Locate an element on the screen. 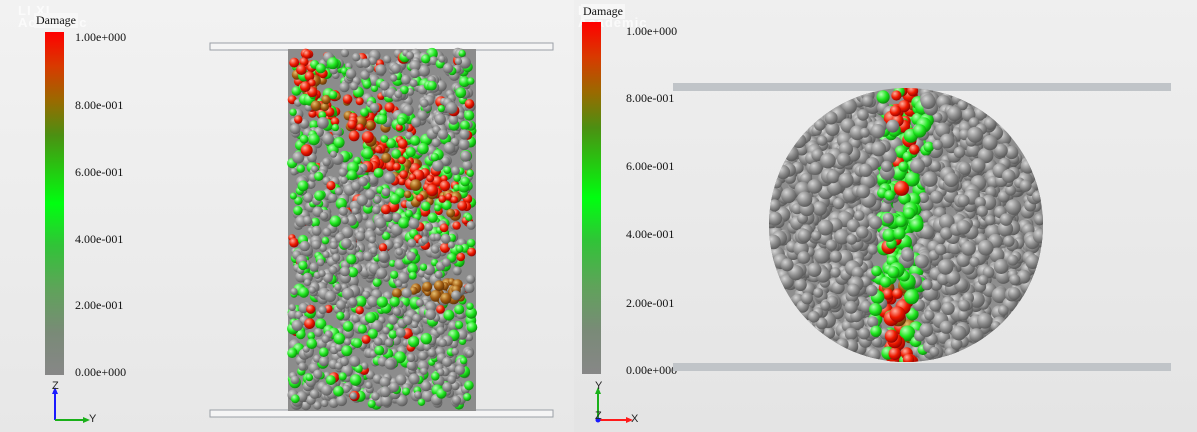 This screenshot has width=1197, height=432. legend-tick-label: 2.00e-001 is located at coordinates (99, 305).